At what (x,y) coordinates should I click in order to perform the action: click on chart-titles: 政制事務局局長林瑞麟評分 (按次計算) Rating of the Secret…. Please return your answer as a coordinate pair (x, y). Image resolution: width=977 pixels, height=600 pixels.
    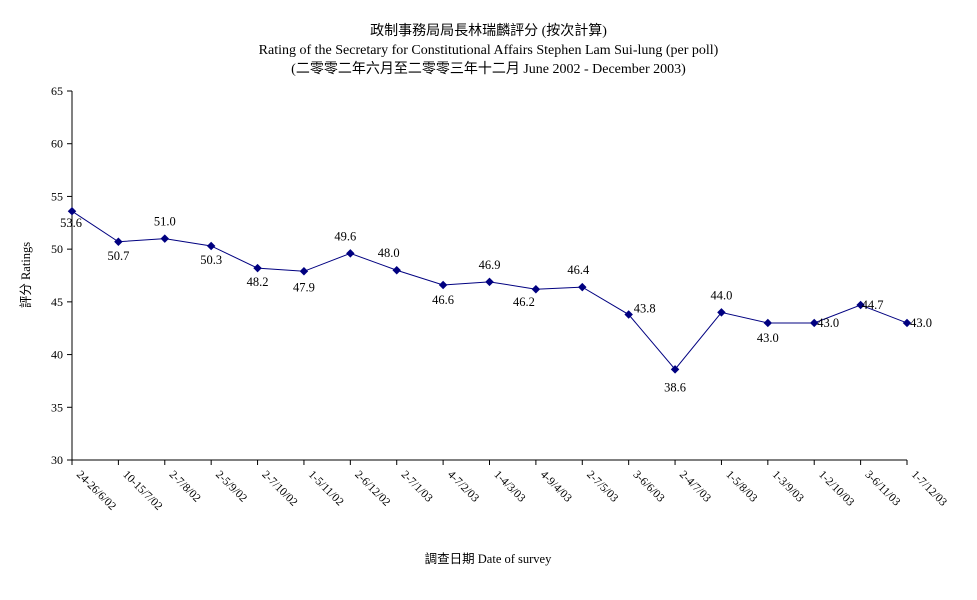
    Looking at the image, I should click on (488, 50).